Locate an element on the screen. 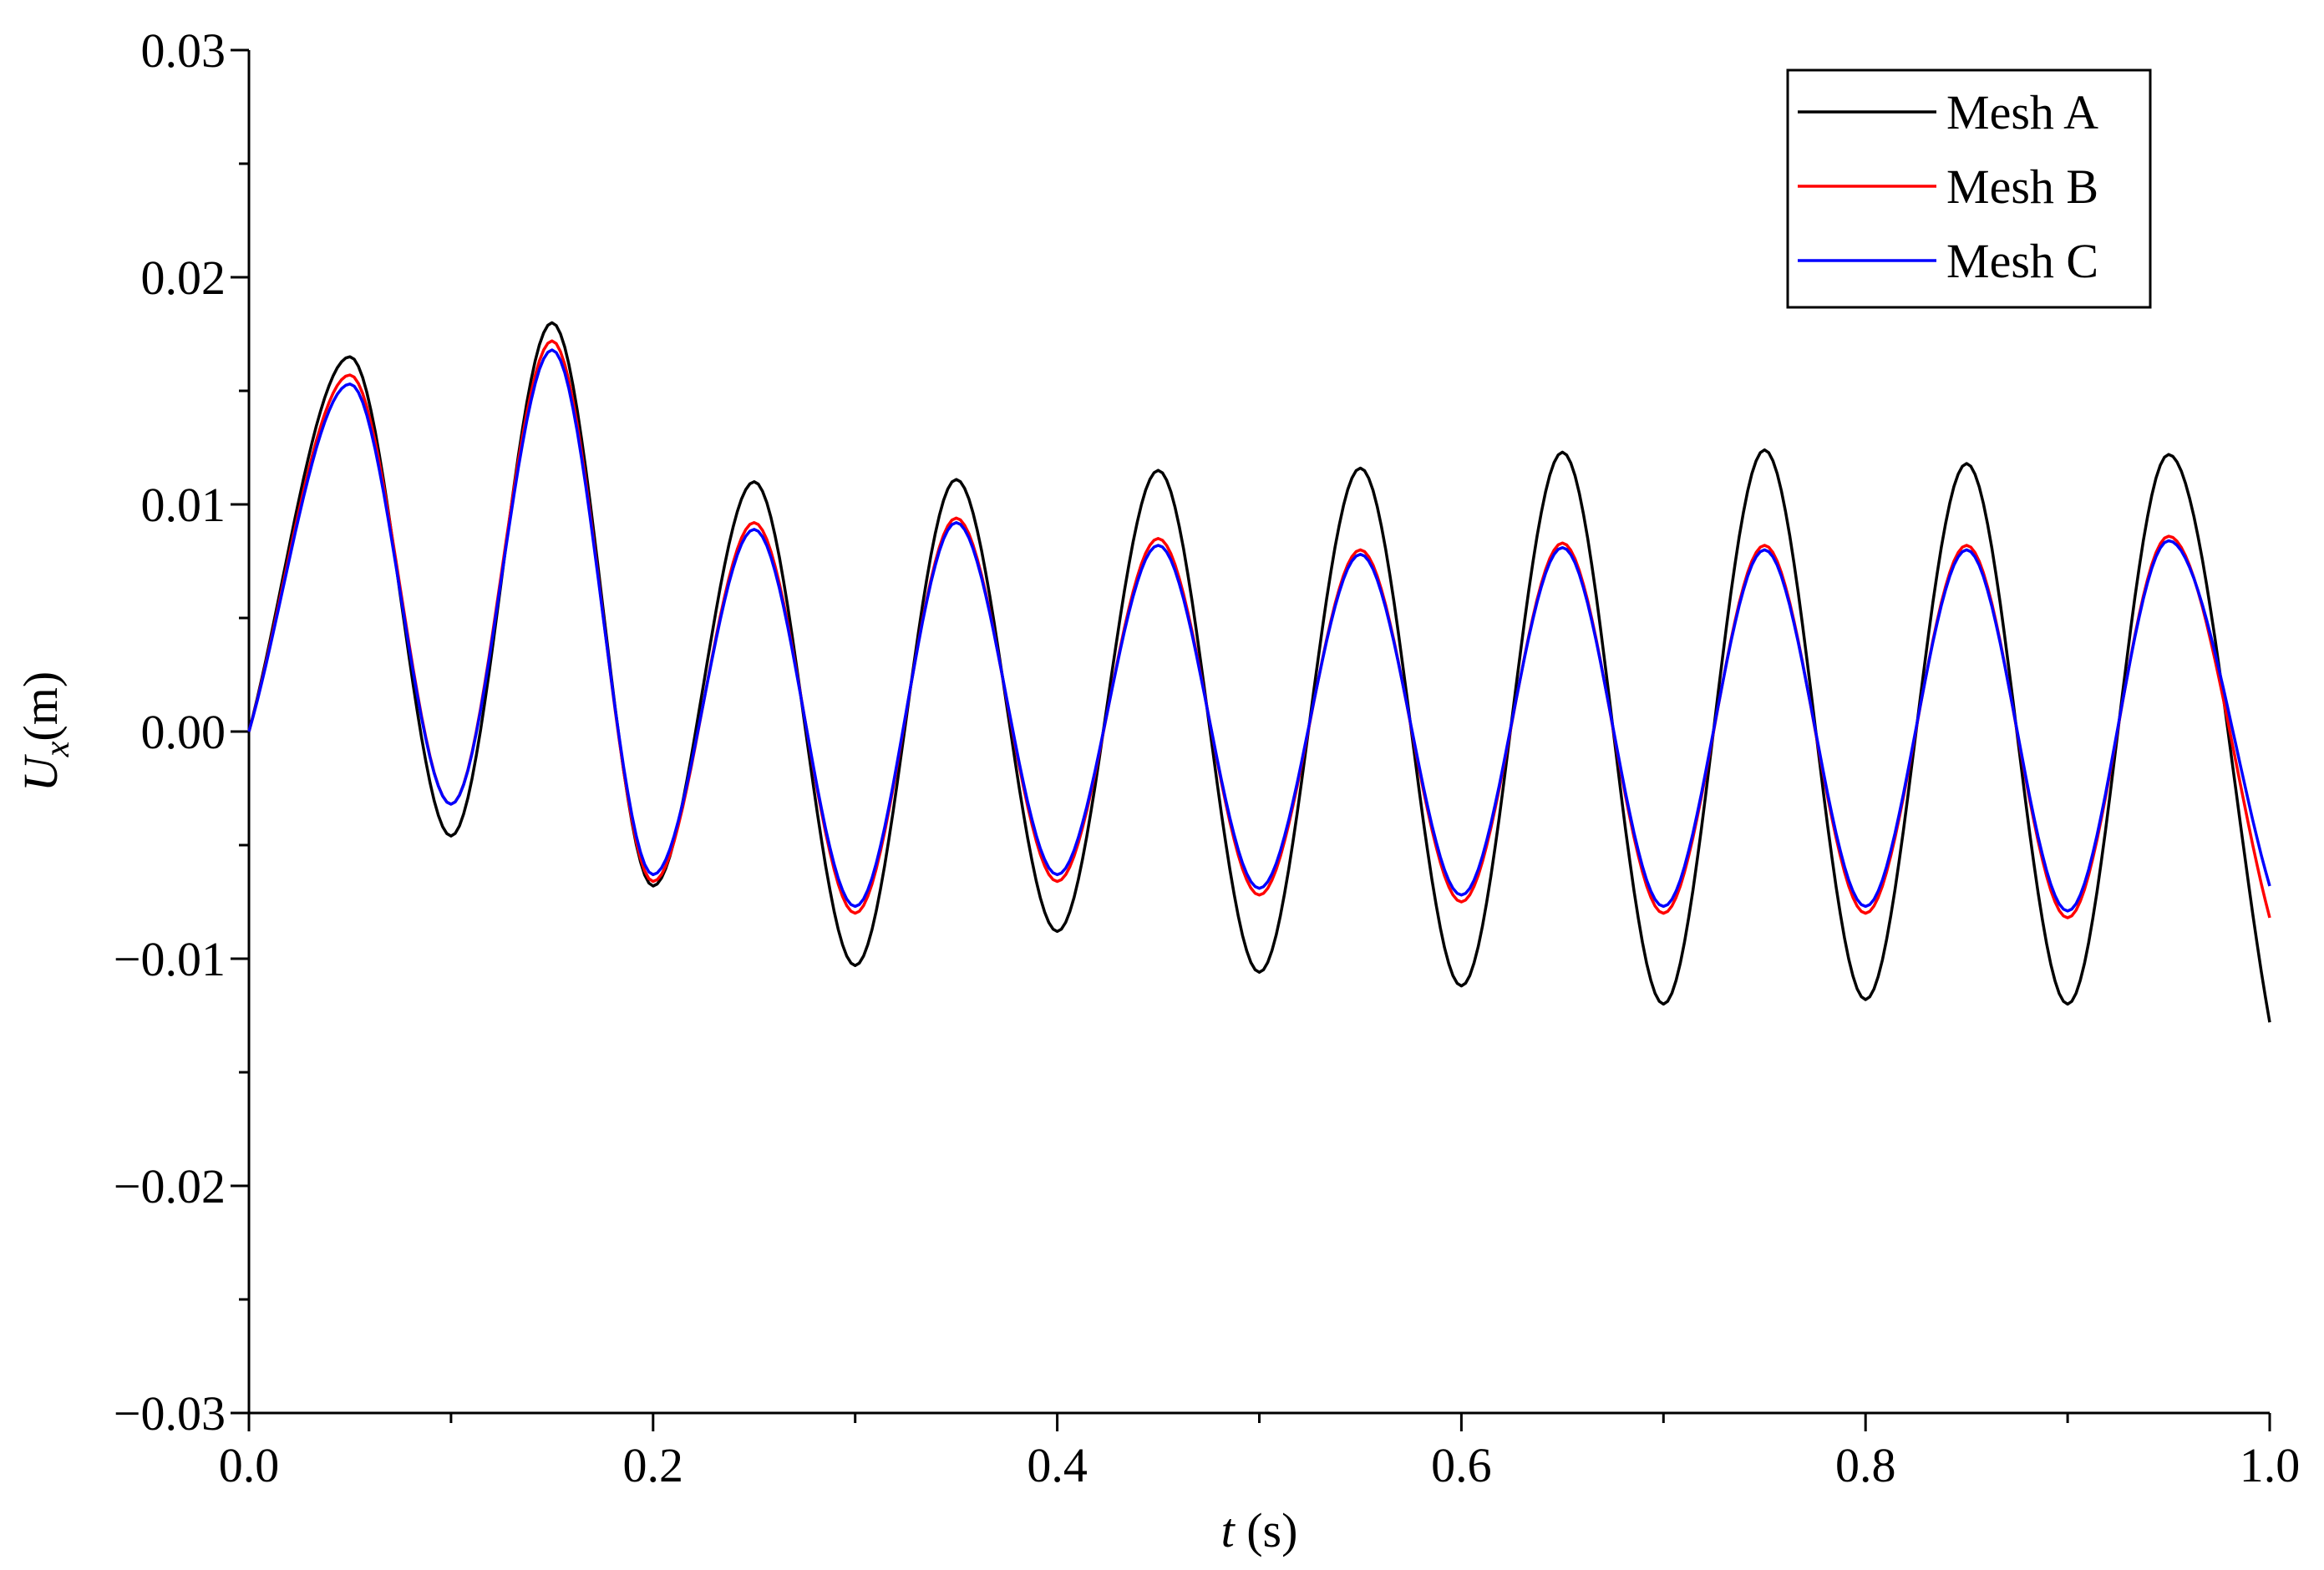 The width and height of the screenshot is (2324, 1570). y-axis-title: Ux(m) is located at coordinates (45, 731).